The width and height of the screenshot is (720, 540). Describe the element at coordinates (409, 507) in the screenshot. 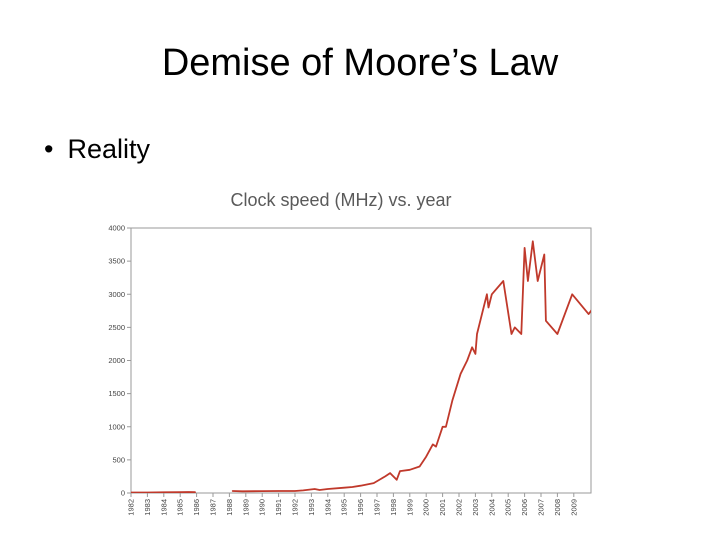

I see `x-tick-label: 1999` at that location.